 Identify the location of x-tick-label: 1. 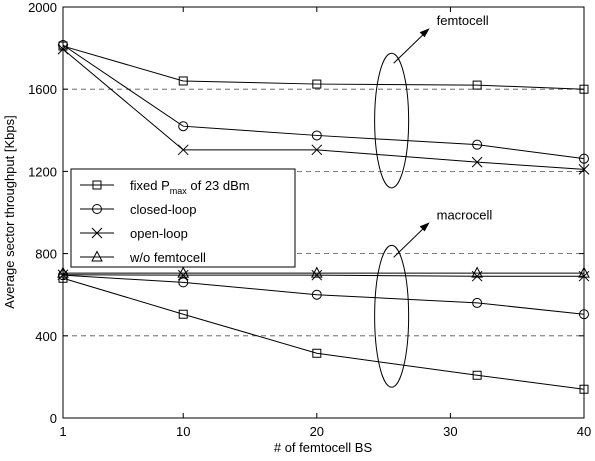
(62, 431).